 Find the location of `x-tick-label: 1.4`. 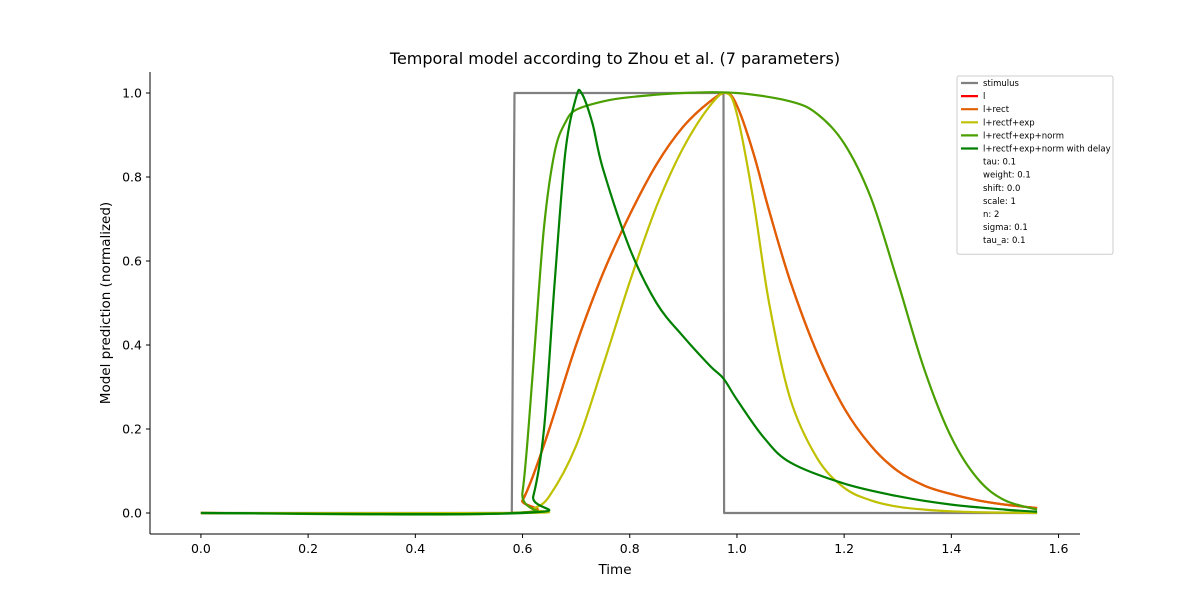

x-tick-label: 1.4 is located at coordinates (951, 548).